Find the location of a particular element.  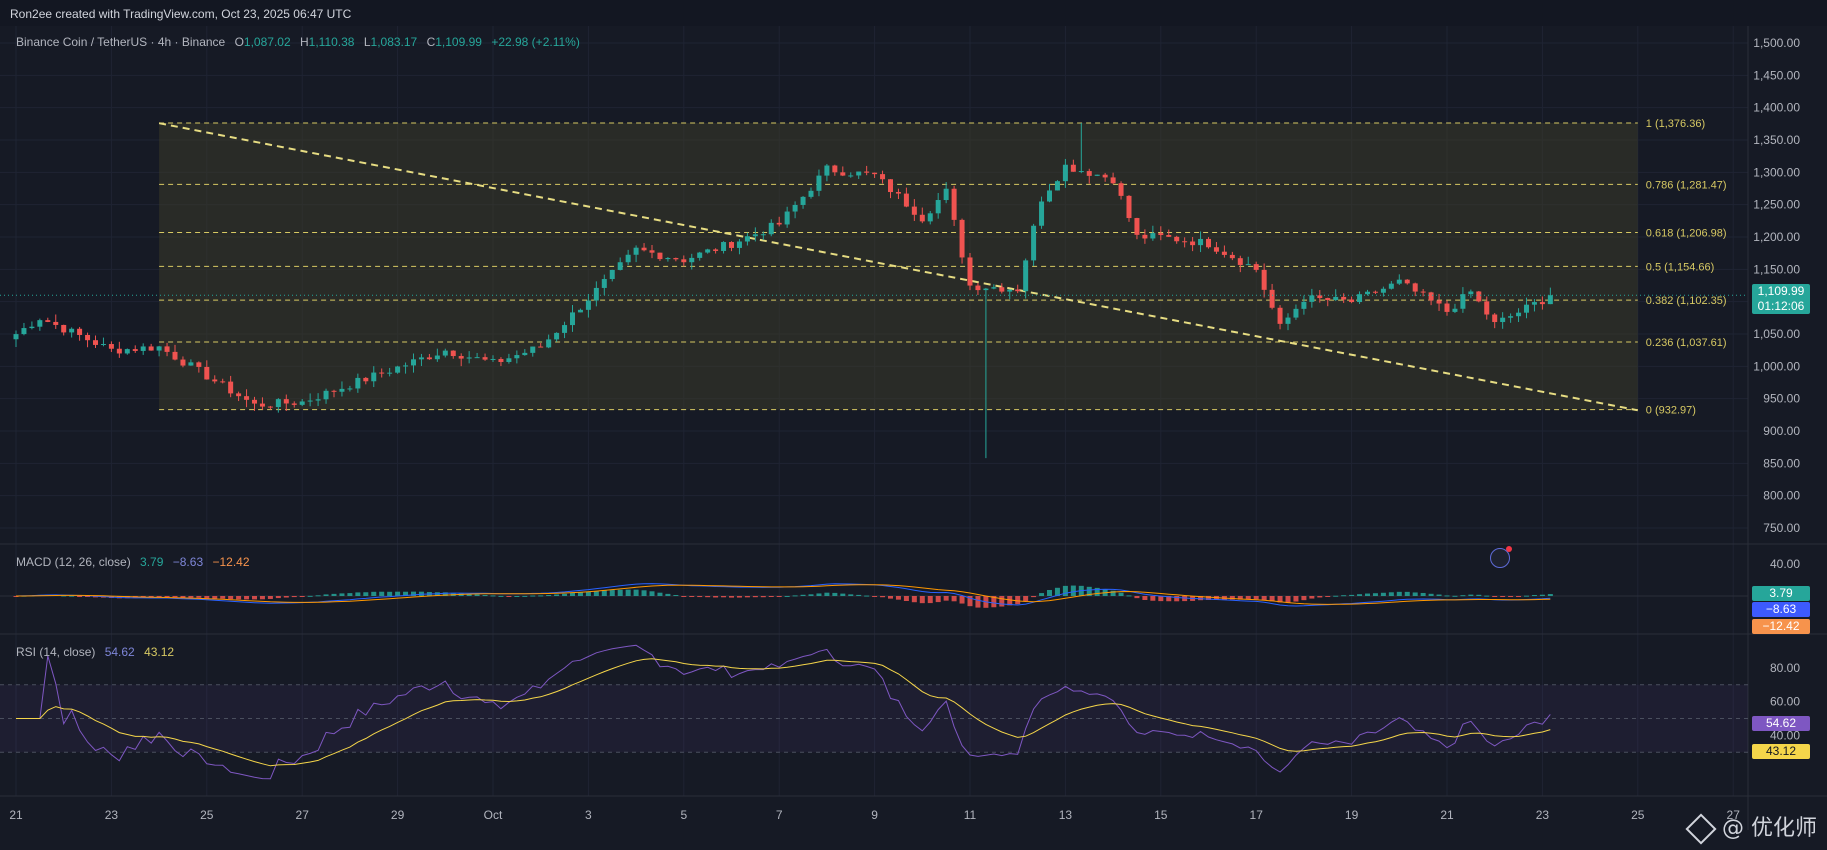

rsi-label: RSI (14, close) is located at coordinates (56, 652).